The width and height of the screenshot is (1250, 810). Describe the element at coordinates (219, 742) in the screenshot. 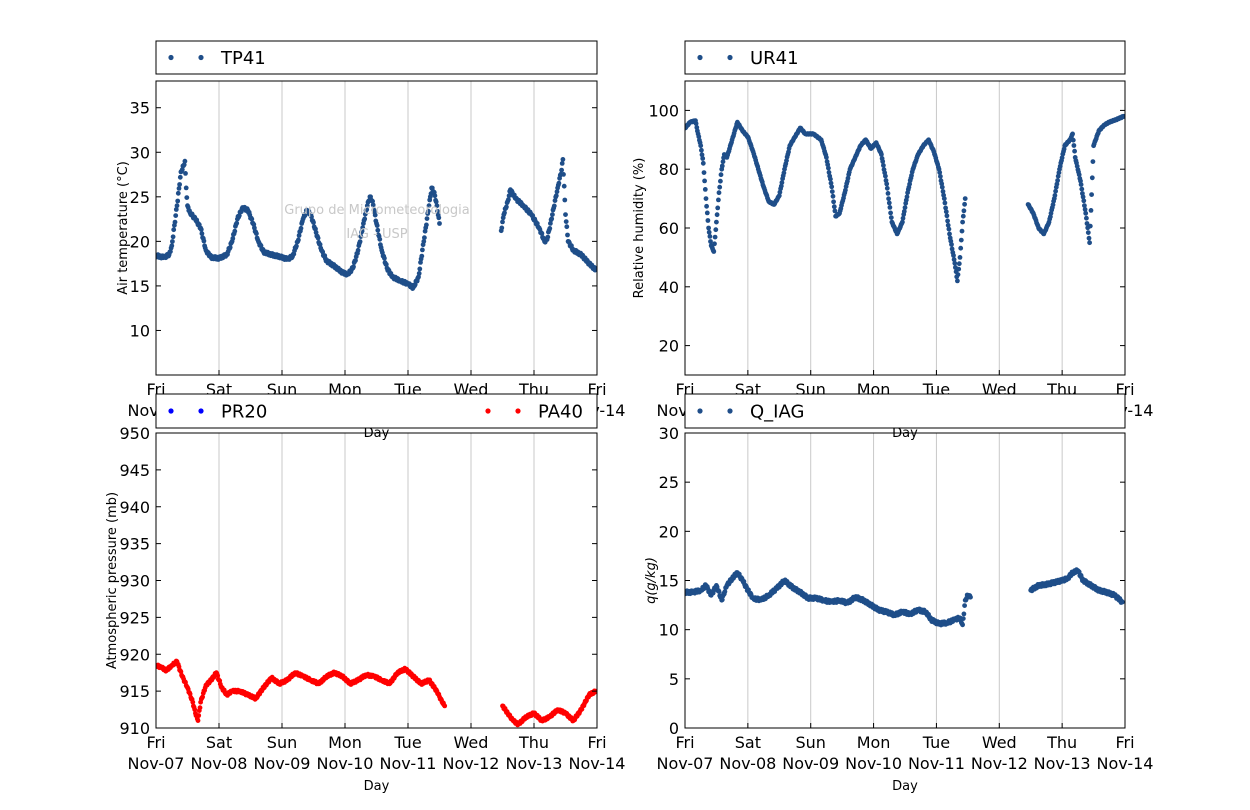

I see `x-tick-day: Sat` at that location.